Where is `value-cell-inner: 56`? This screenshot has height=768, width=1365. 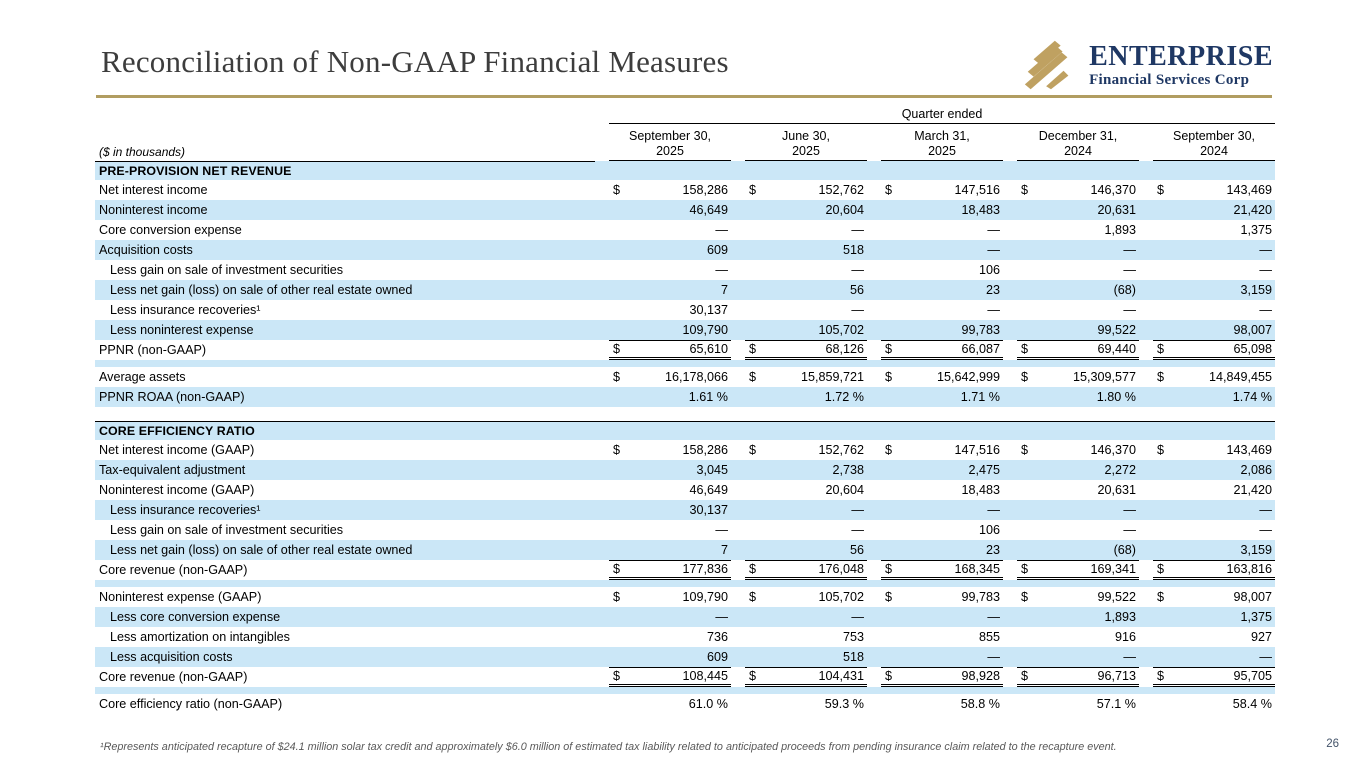 value-cell-inner: 56 is located at coordinates (806, 550).